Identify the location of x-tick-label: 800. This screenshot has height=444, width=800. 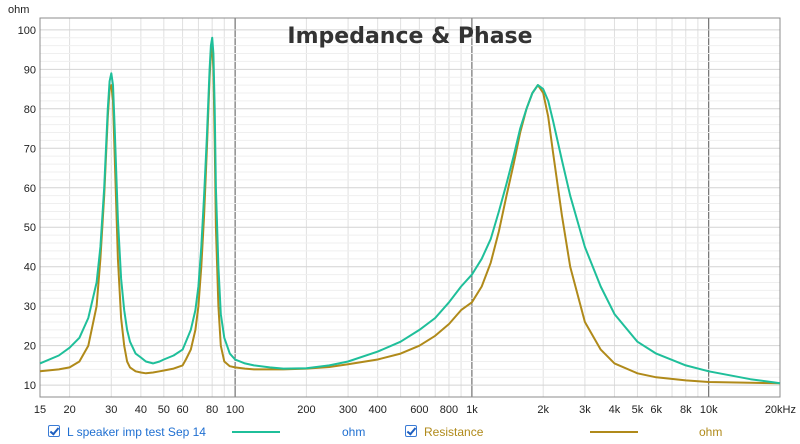
(449, 410).